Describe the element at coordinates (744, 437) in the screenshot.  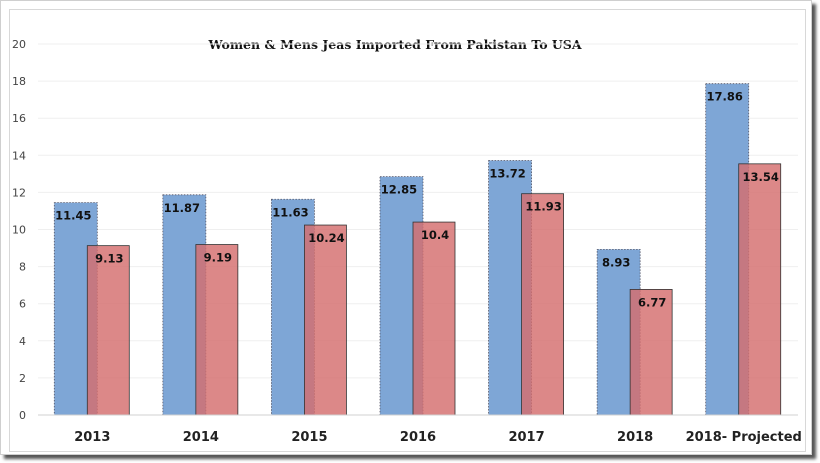
I see `x-tick-label: 2018- Projected` at that location.